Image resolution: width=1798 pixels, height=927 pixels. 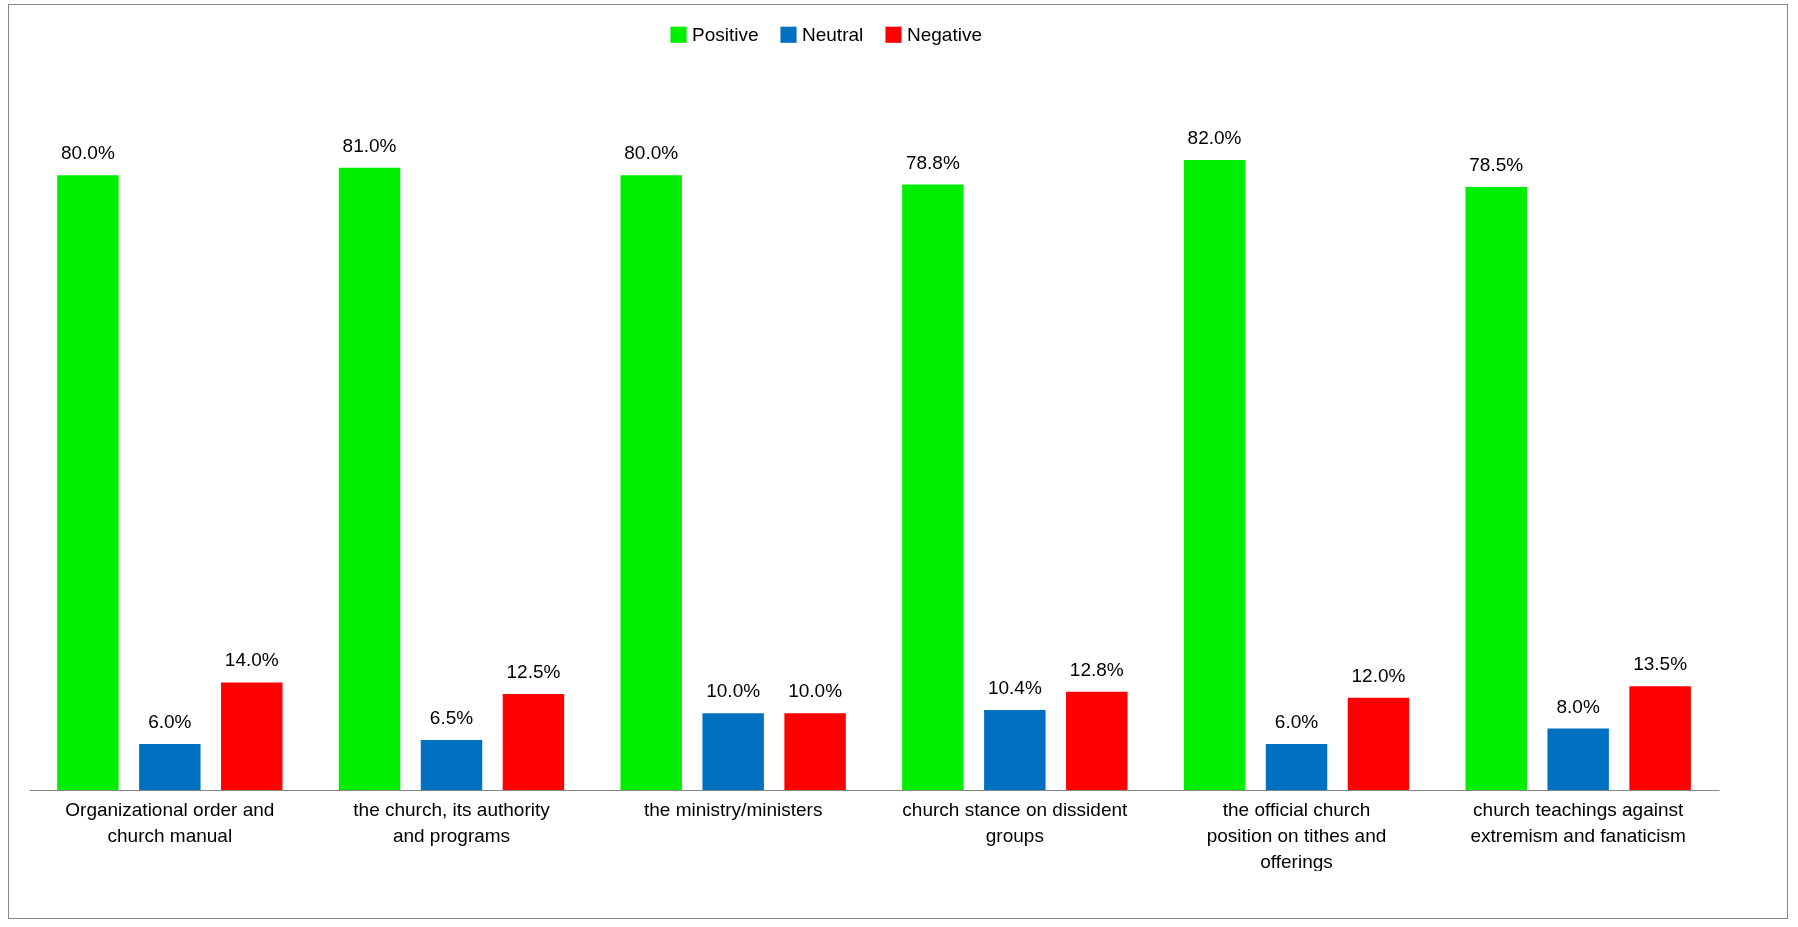 I want to click on x-tick-label: church teachings against extremism and fanaticism, so click(x=1578, y=822).